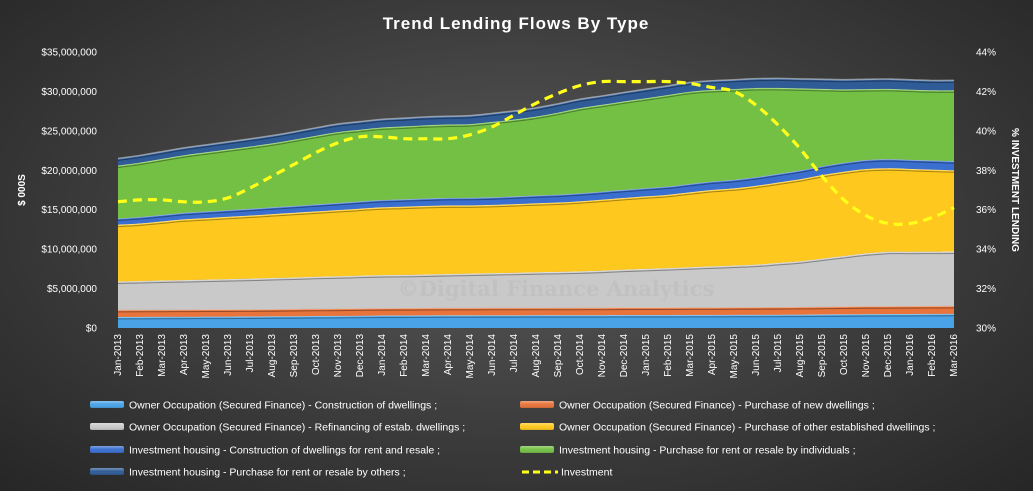 Image resolution: width=1033 pixels, height=491 pixels. What do you see at coordinates (822, 356) in the screenshot?
I see `x-tick-label: Sep-2015` at bounding box center [822, 356].